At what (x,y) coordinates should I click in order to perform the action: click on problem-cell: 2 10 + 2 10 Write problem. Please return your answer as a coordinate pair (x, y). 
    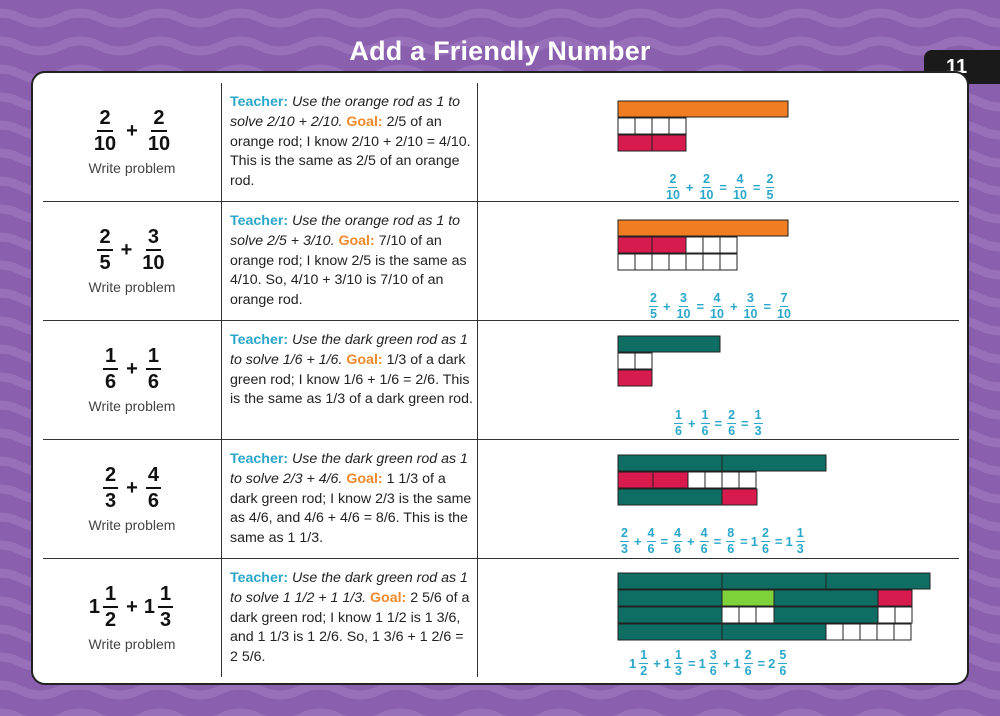
    Looking at the image, I should click on (132, 142).